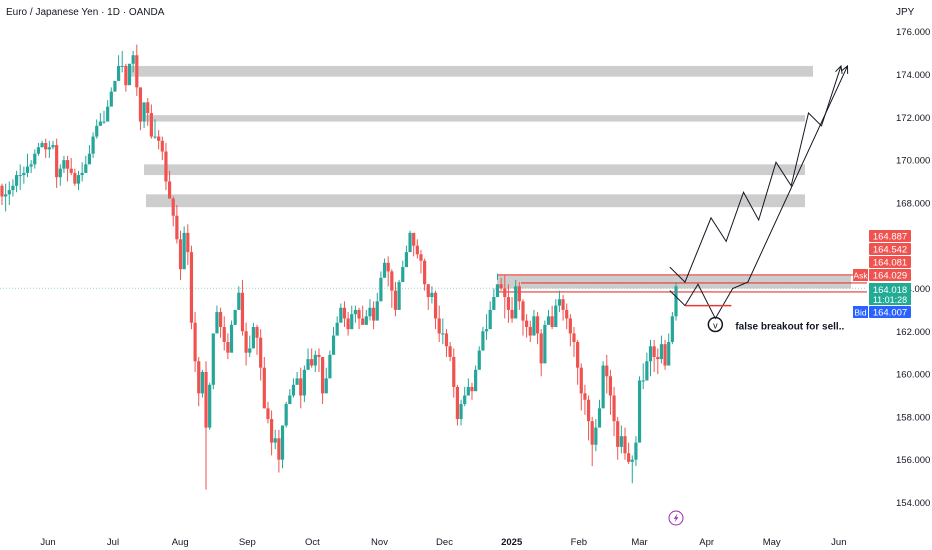 Image resolution: width=932 pixels, height=550 pixels. I want to click on time-tick-label: Jun, so click(838, 542).